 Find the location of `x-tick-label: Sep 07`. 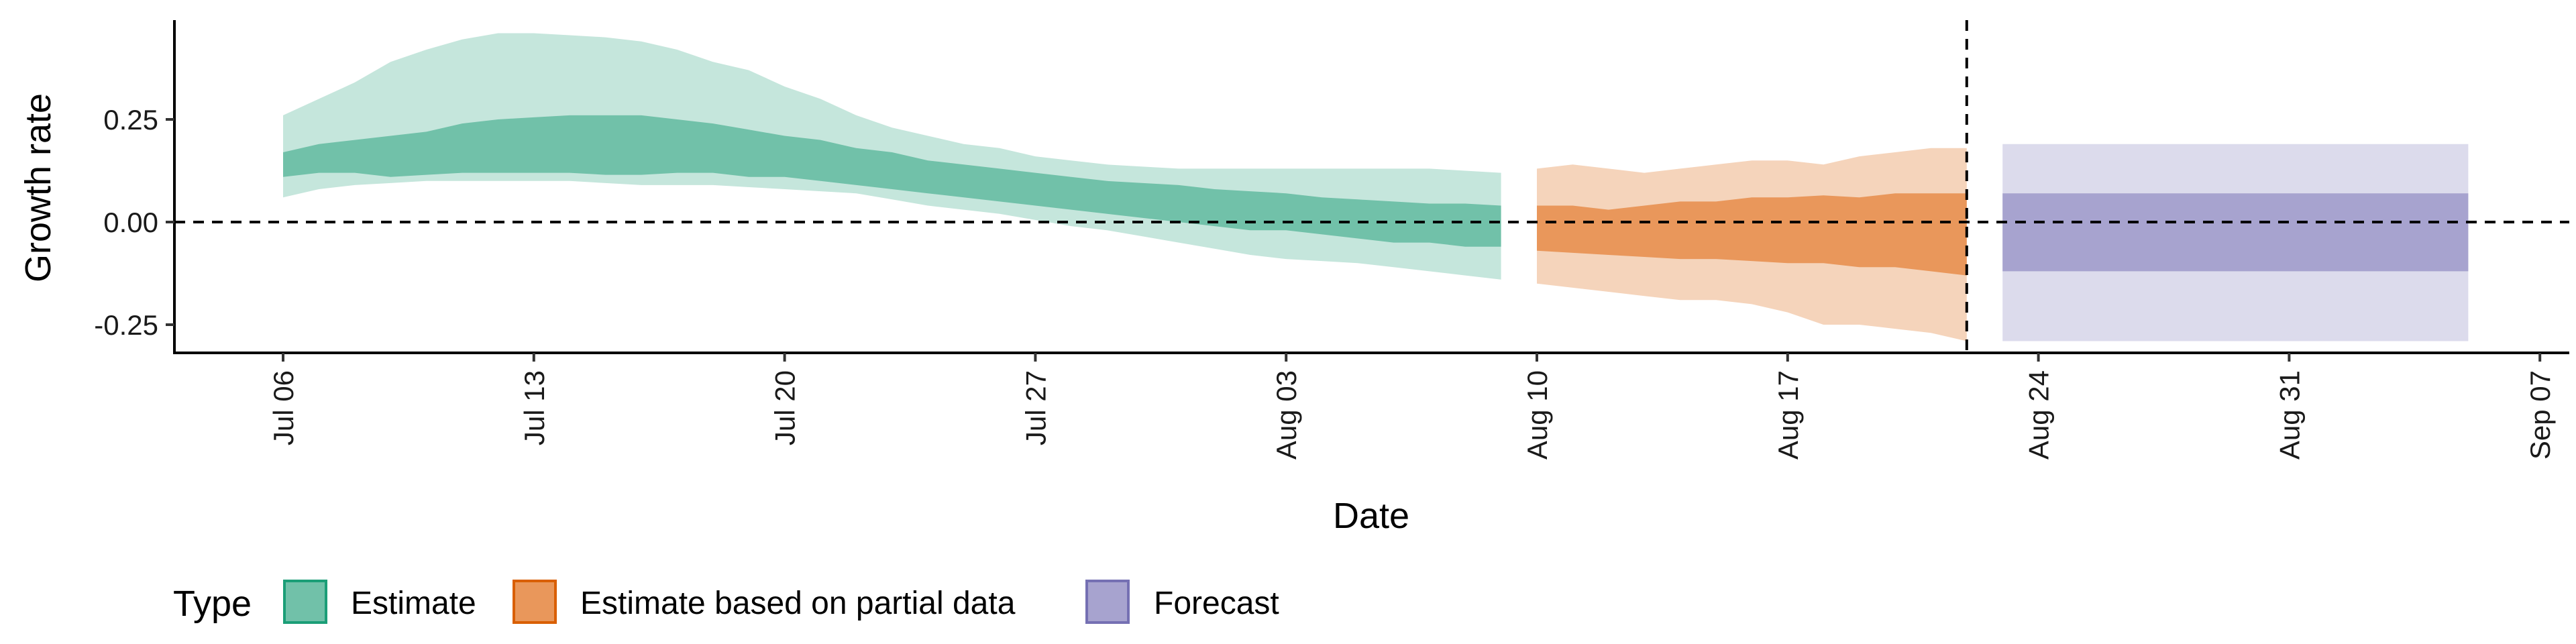

x-tick-label: Sep 07 is located at coordinates (2540, 415).